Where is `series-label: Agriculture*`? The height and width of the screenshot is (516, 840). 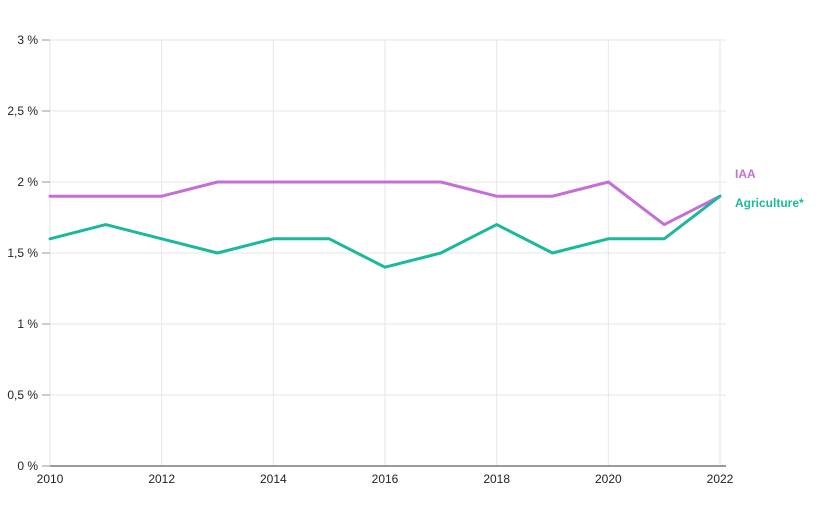
series-label: Agriculture* is located at coordinates (769, 203).